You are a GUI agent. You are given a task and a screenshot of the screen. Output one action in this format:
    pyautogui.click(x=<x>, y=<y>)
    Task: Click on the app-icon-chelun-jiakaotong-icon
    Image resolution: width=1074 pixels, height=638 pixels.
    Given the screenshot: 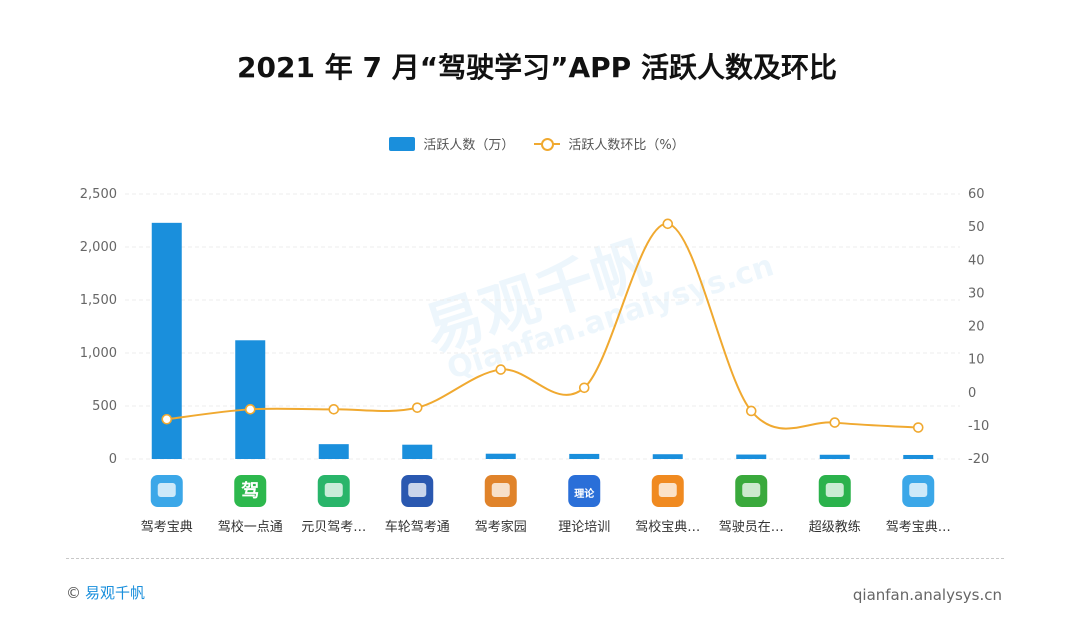 What is the action you would take?
    pyautogui.click(x=417, y=491)
    